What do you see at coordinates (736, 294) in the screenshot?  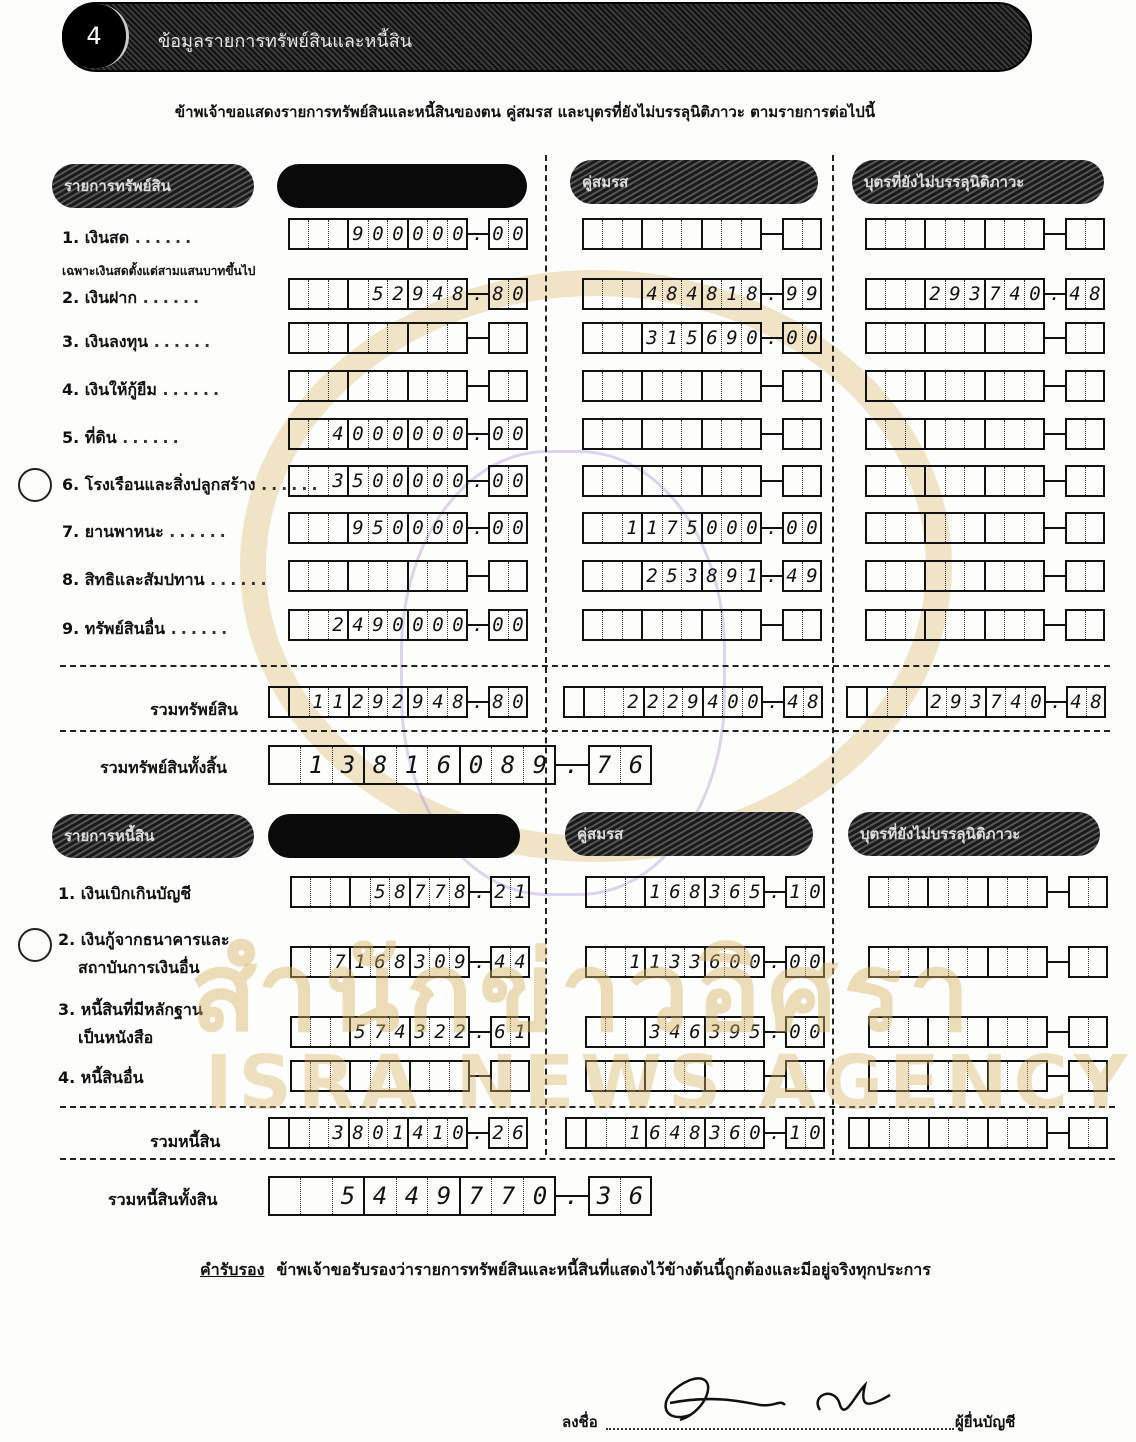 I see `amount-value: 484818.99` at bounding box center [736, 294].